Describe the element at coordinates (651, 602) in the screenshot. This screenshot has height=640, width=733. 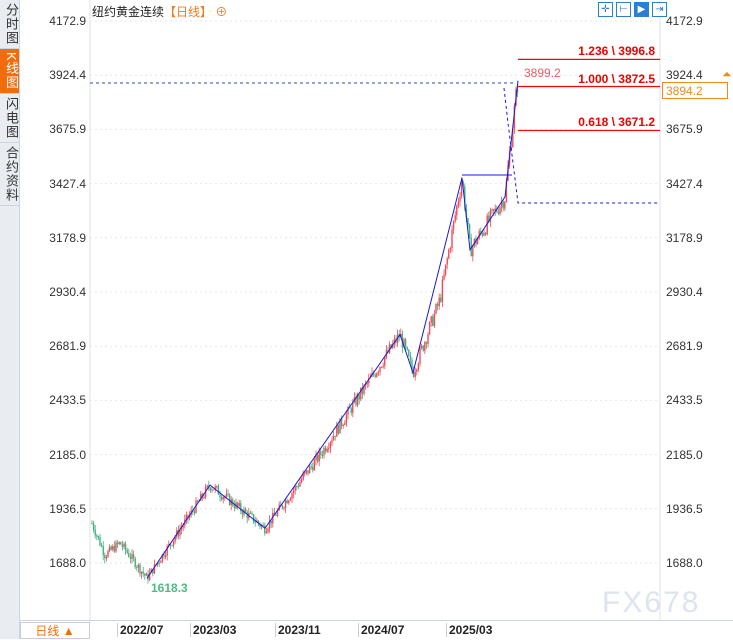
I see `watermark: FX678` at that location.